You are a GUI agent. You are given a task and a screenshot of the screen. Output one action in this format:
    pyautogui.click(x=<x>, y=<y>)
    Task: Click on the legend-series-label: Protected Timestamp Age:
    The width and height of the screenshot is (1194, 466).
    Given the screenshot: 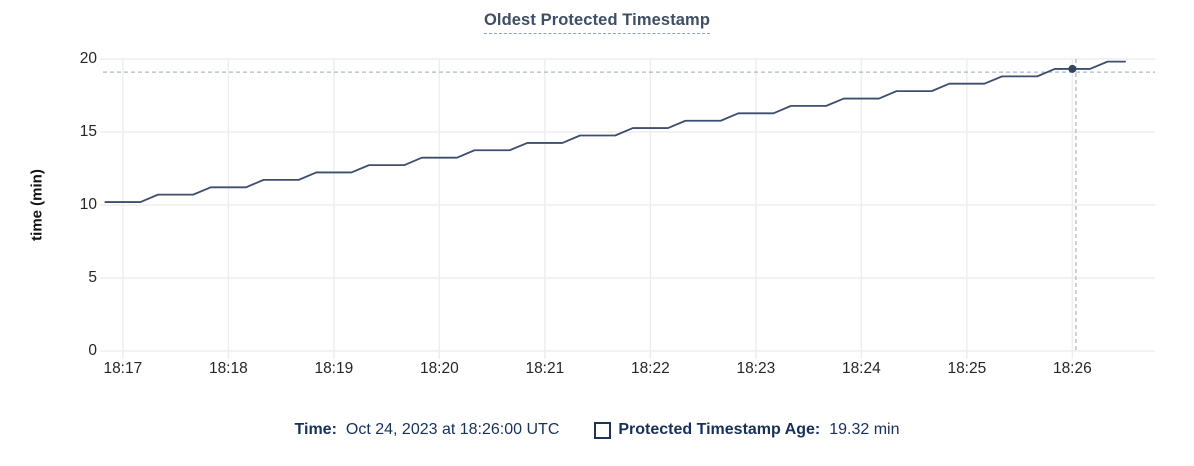 What is the action you would take?
    pyautogui.click(x=719, y=429)
    